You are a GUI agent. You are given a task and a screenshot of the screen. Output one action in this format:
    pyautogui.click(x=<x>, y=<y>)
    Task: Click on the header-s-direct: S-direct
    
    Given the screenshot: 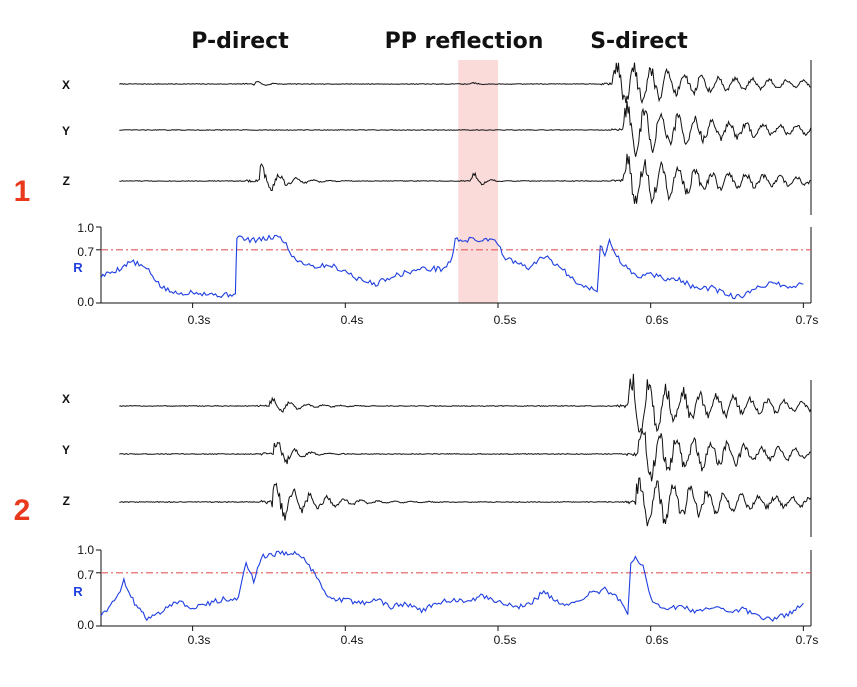 What is the action you would take?
    pyautogui.click(x=639, y=41)
    